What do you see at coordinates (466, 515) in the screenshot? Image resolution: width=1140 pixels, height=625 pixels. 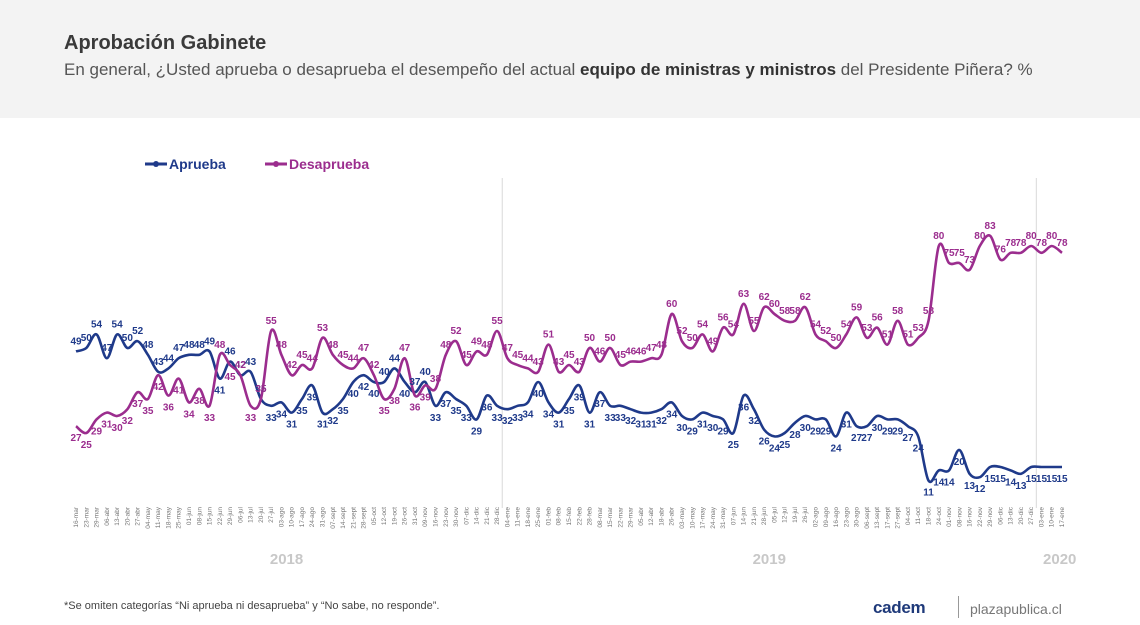 I see `x-tick-label: 07-dic` at bounding box center [466, 515].